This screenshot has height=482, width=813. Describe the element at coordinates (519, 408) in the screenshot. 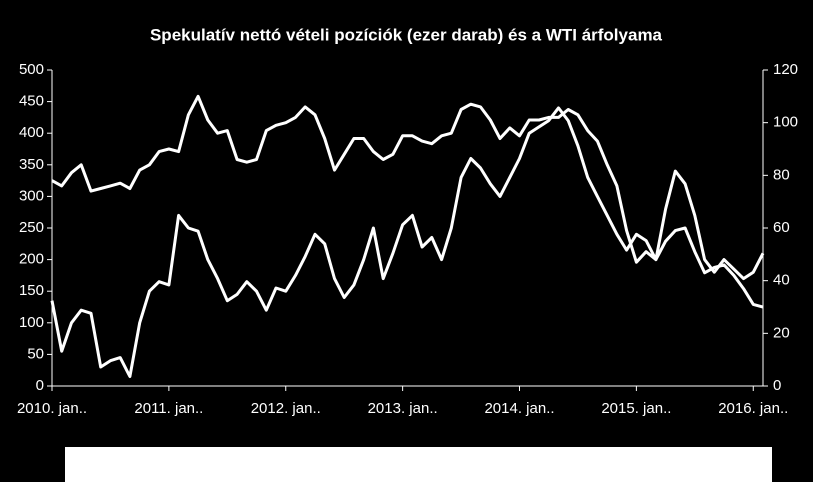

I see `x-tick-label: 2014. jan..` at that location.